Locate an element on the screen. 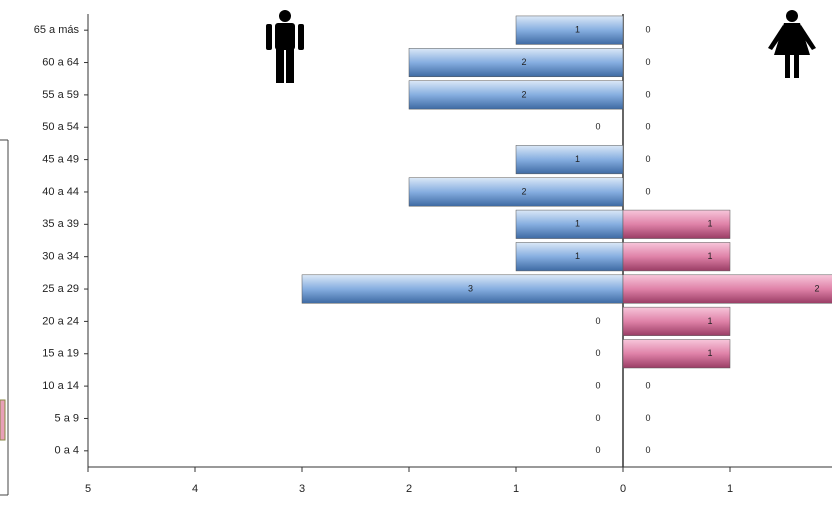 Image resolution: width=832 pixels, height=527 pixels. female-icon is located at coordinates (792, 44).